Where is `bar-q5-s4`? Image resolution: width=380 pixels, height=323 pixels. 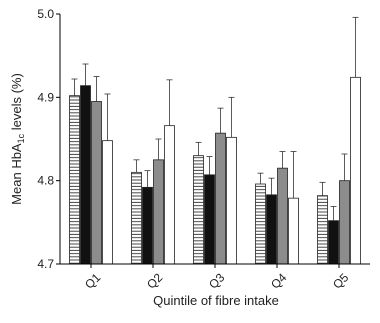 bar-q5-s4 is located at coordinates (355, 170).